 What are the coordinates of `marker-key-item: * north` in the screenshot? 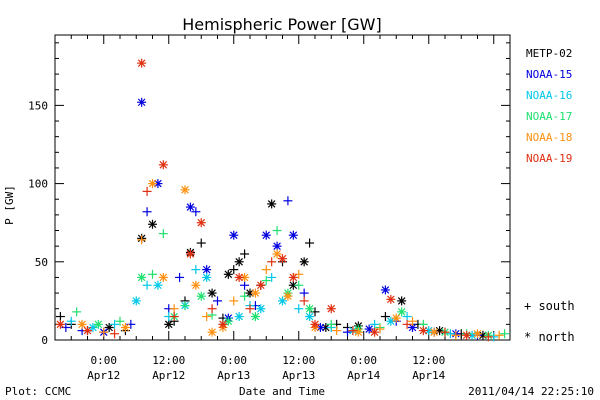 It's located at (549, 337).